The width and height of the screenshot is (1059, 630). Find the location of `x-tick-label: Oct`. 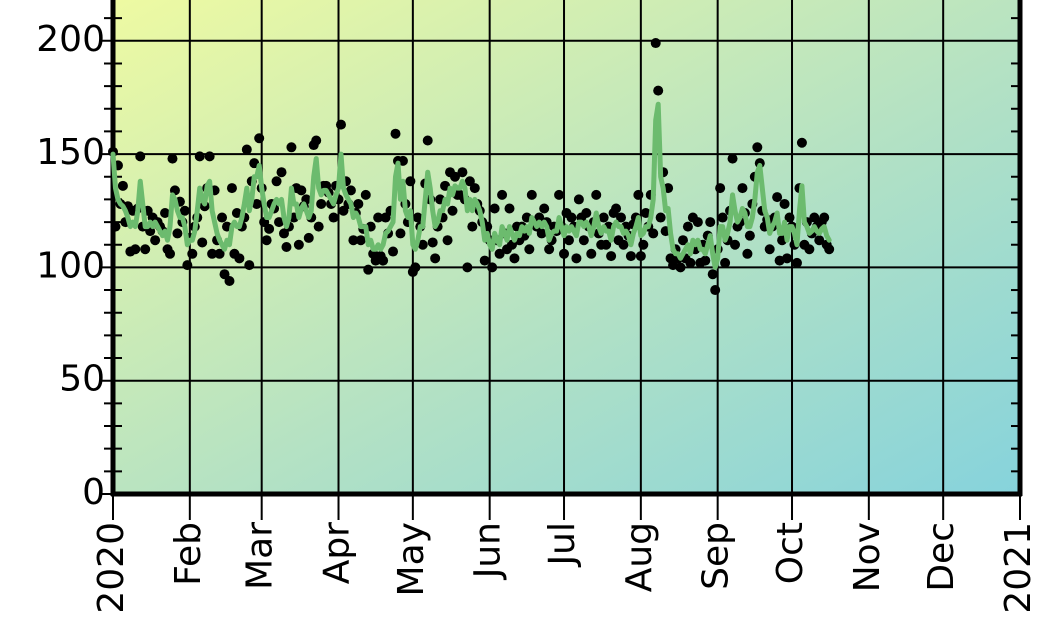

x-tick-label: Oct is located at coordinates (790, 553).